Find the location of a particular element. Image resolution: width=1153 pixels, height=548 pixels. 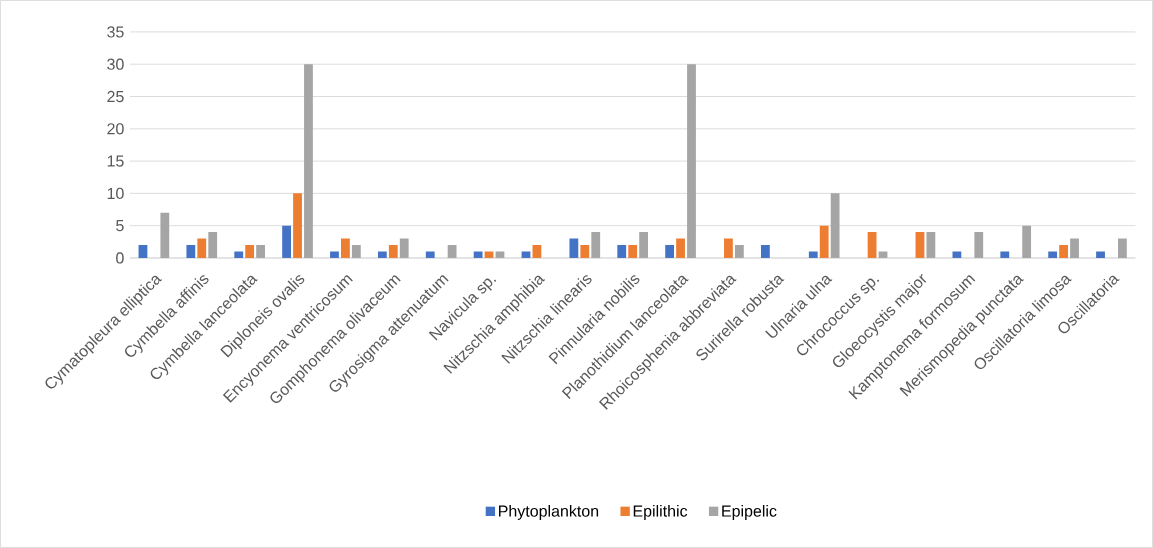

y-tick-label: 35 is located at coordinates (115, 32).